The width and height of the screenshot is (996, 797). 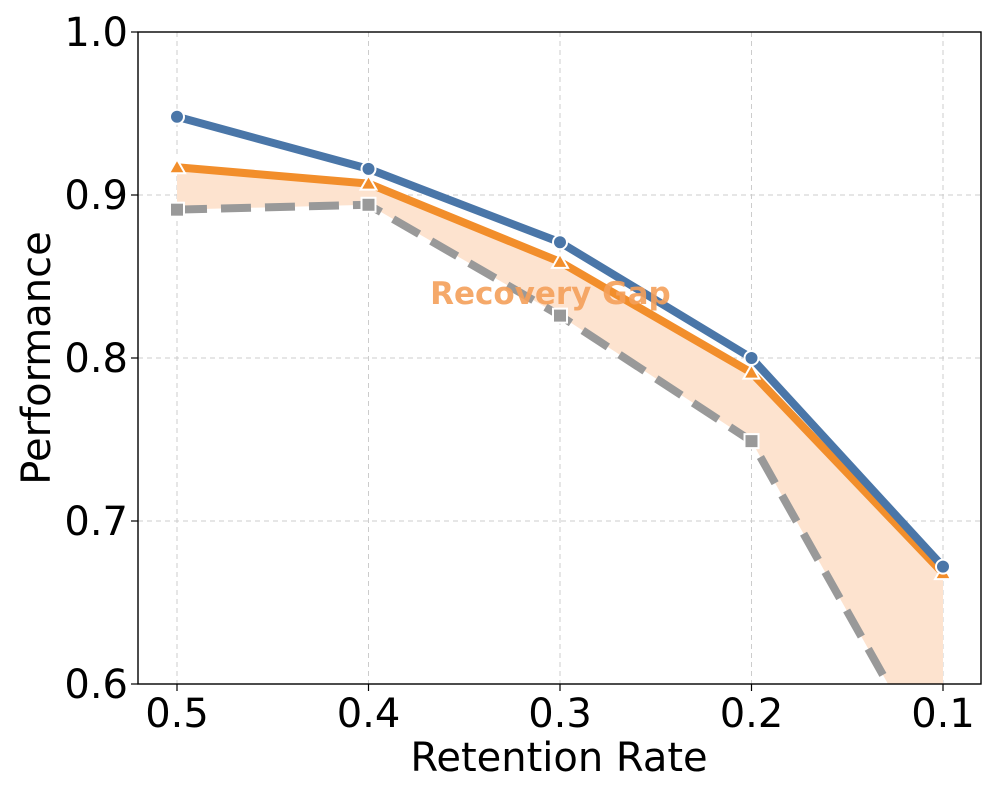 What do you see at coordinates (37, 357) in the screenshot?
I see `y-axis-title: Performance` at bounding box center [37, 357].